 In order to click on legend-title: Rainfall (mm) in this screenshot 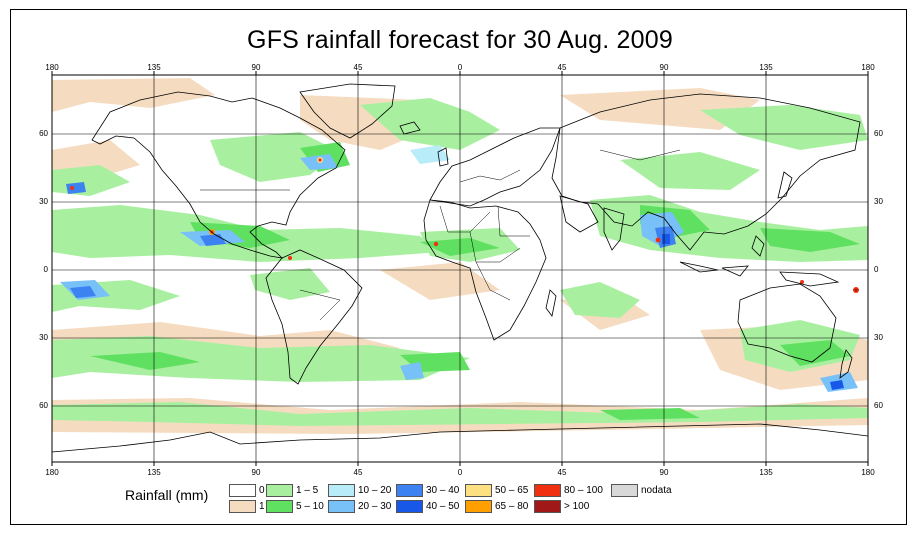, I will do `click(167, 495)`.